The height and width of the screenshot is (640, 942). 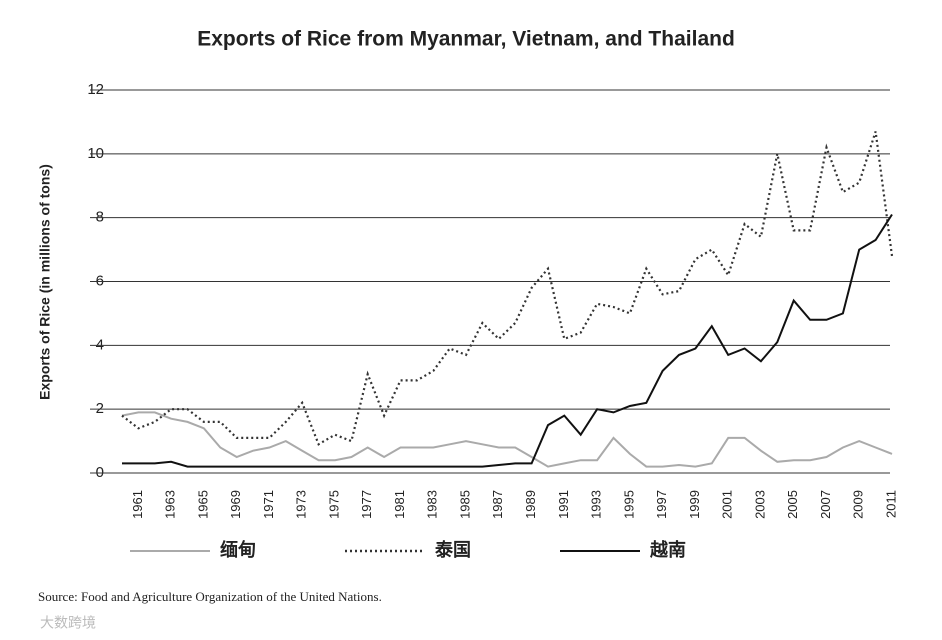 What do you see at coordinates (333, 504) in the screenshot?
I see `x-tick-label: 1975` at bounding box center [333, 504].